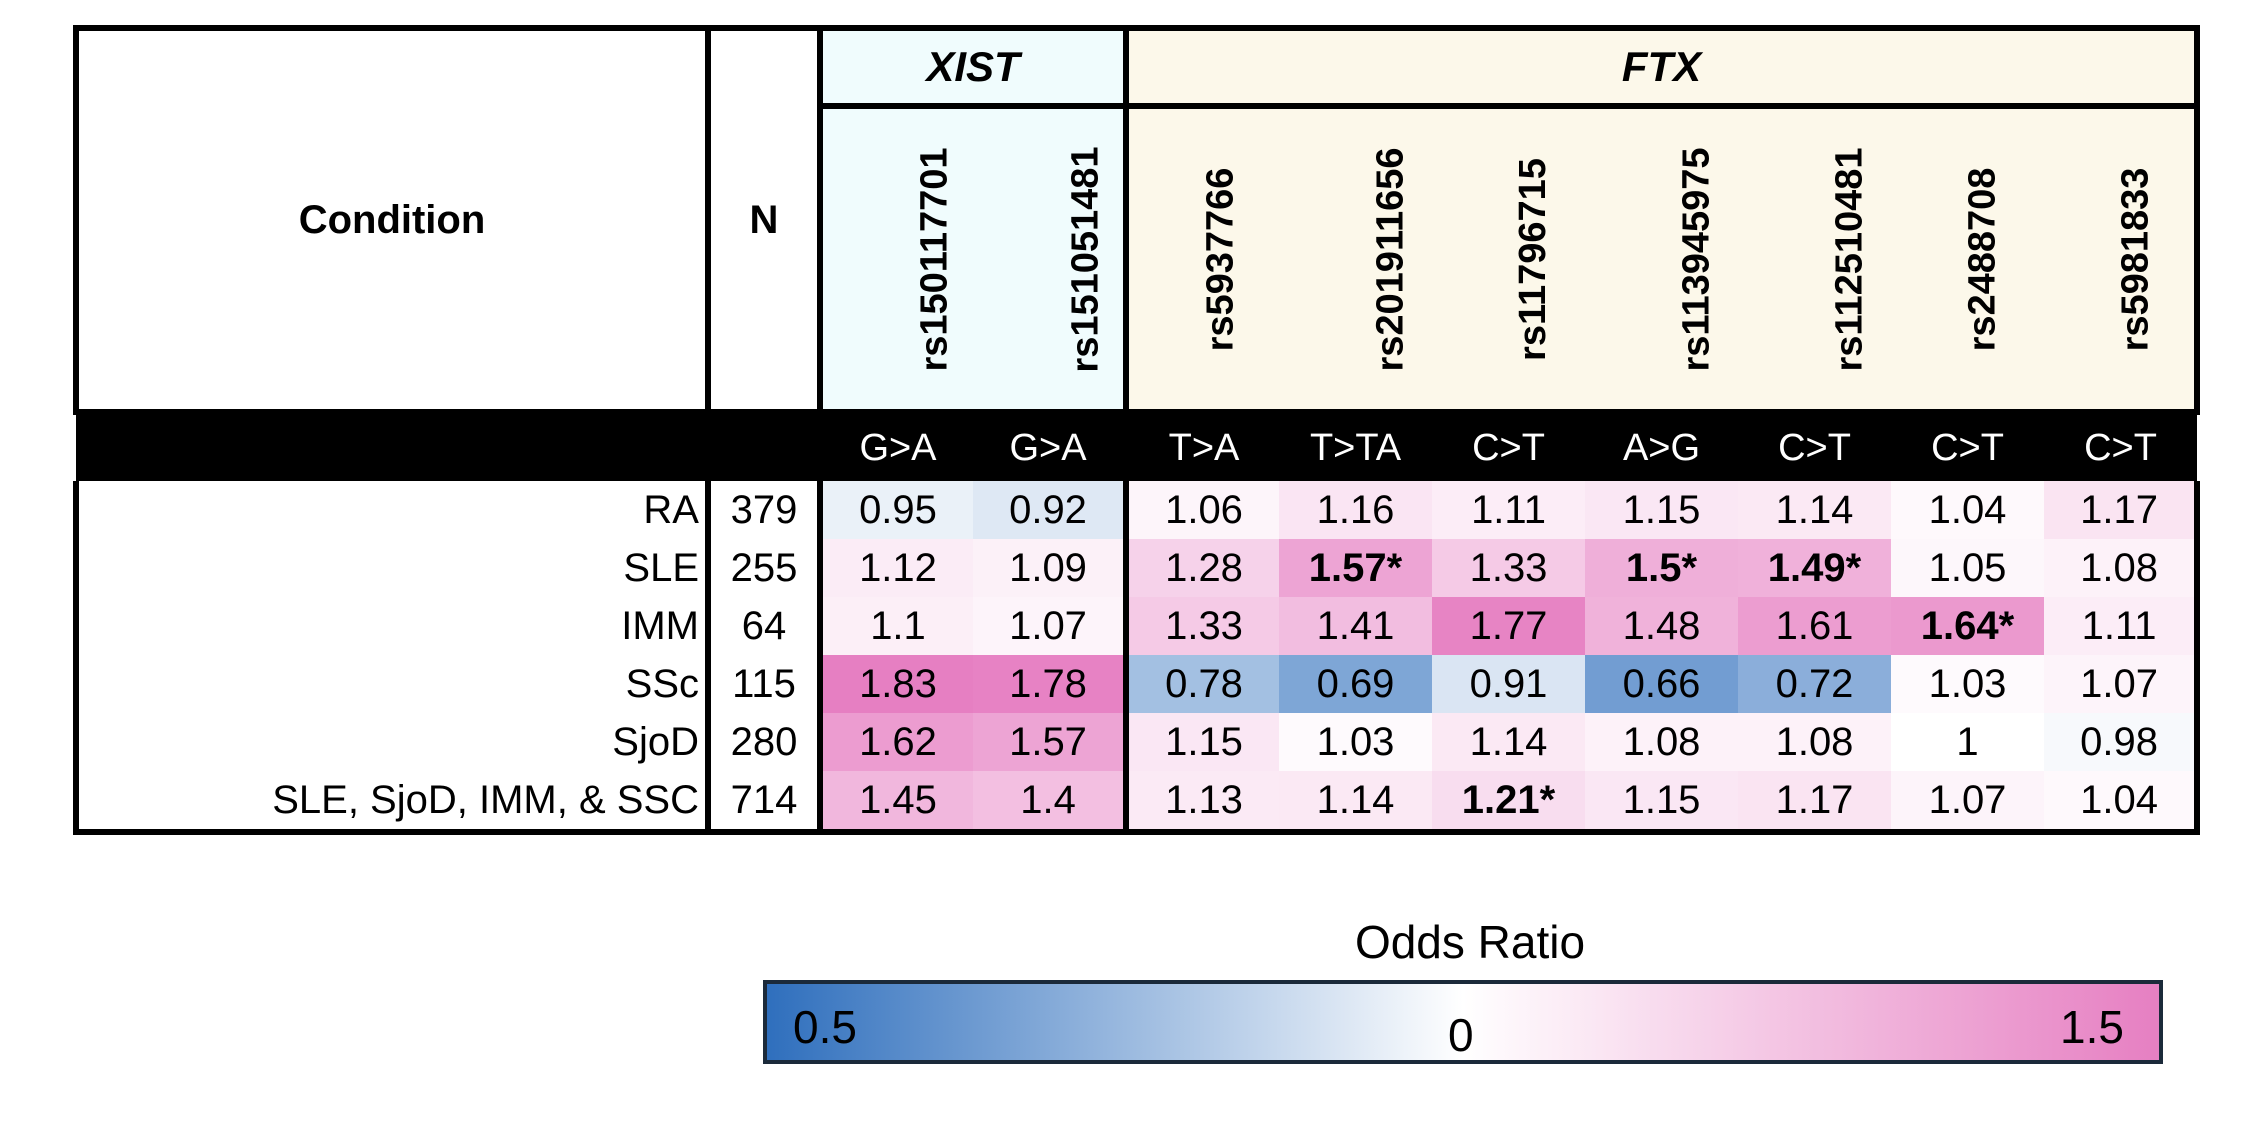 This screenshot has width=2250, height=1144. What do you see at coordinates (1509, 260) in the screenshot?
I see `snp-header-4: rs11796715` at bounding box center [1509, 260].